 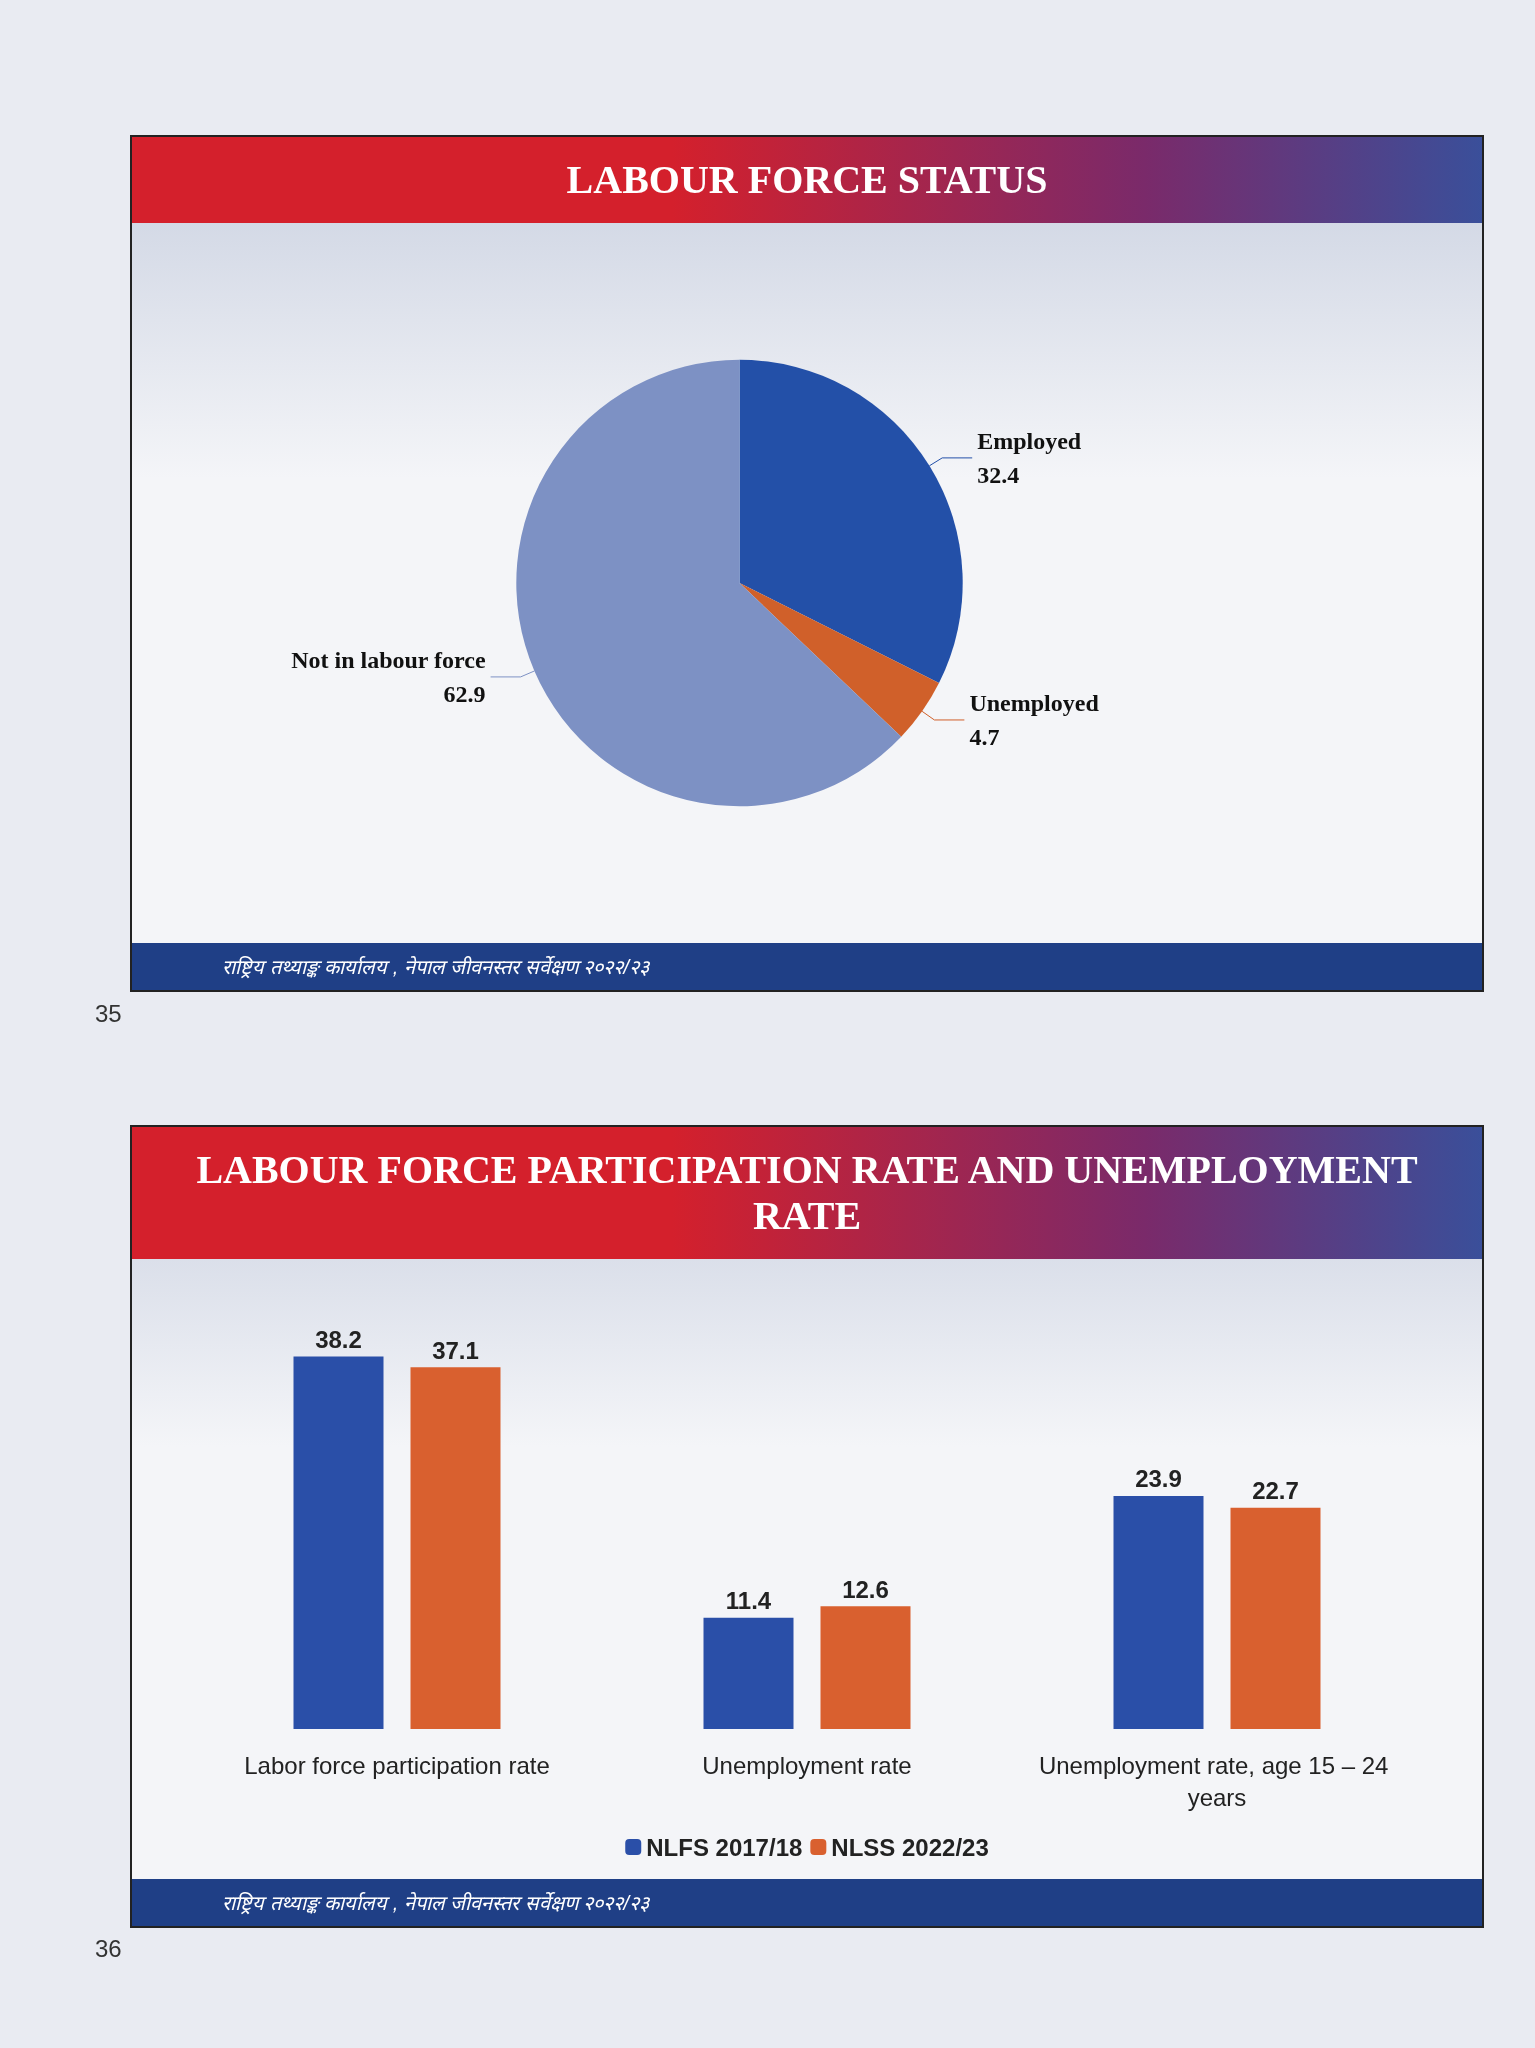 I want to click on data-label: 4.7, so click(x=984, y=736).